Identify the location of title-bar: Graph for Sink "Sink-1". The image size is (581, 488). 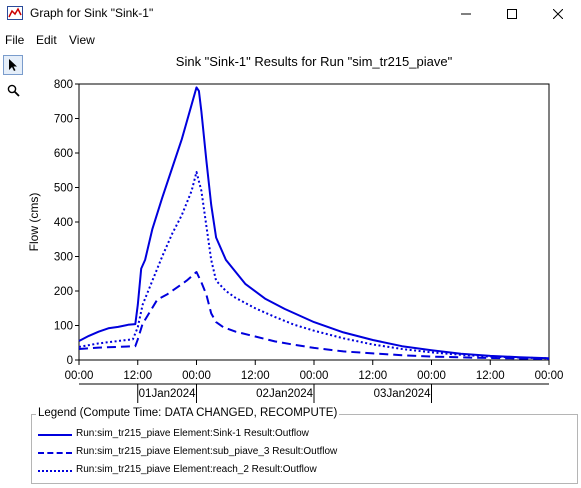
(290, 14).